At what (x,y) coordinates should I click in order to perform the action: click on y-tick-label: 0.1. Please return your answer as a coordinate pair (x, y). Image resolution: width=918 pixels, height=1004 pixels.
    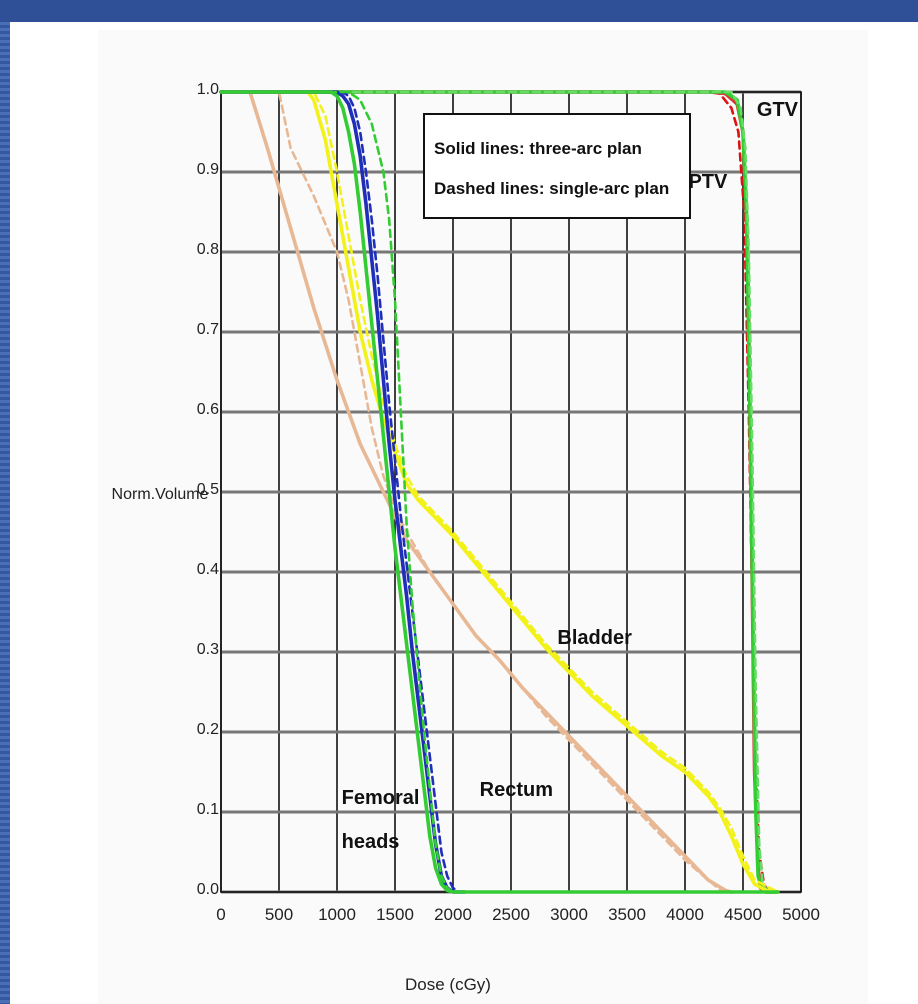
    Looking at the image, I should click on (208, 809).